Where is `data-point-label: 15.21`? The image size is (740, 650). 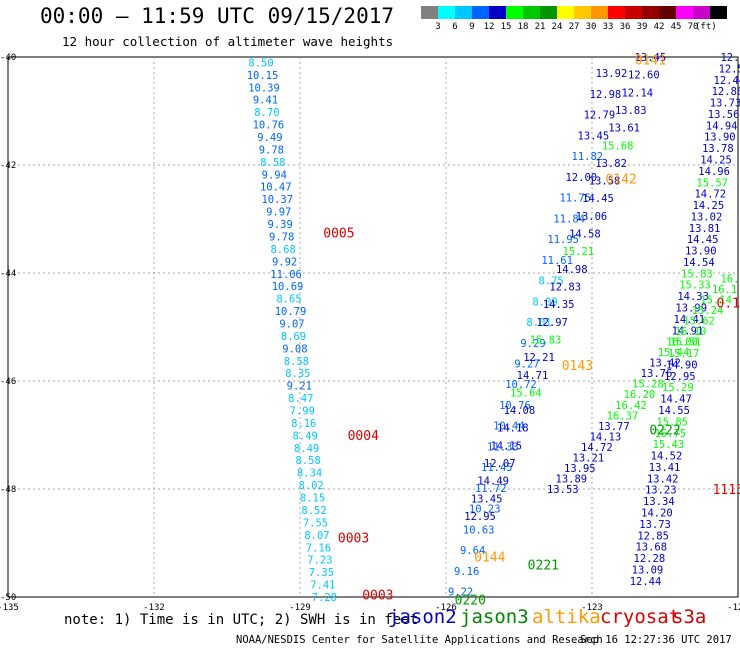
data-point-label: 15.21 is located at coordinates (579, 252).